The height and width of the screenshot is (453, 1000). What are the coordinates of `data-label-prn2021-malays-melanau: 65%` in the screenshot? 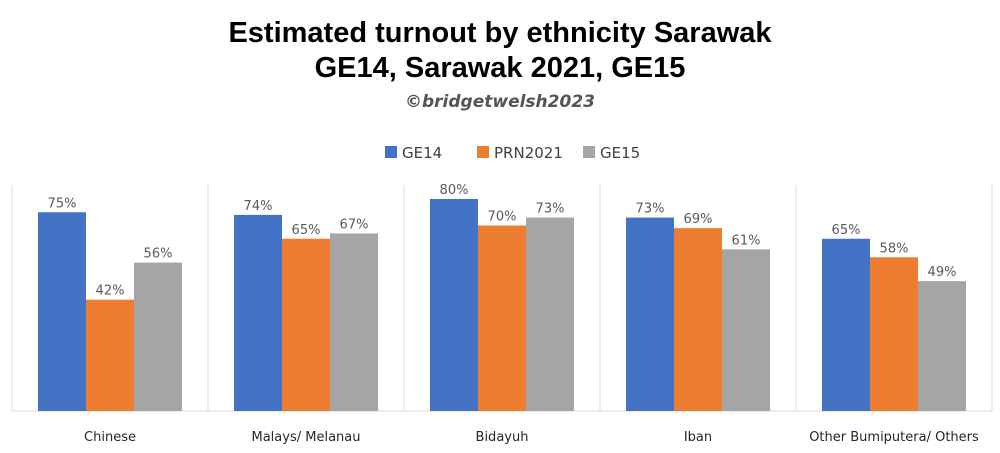 It's located at (306, 230).